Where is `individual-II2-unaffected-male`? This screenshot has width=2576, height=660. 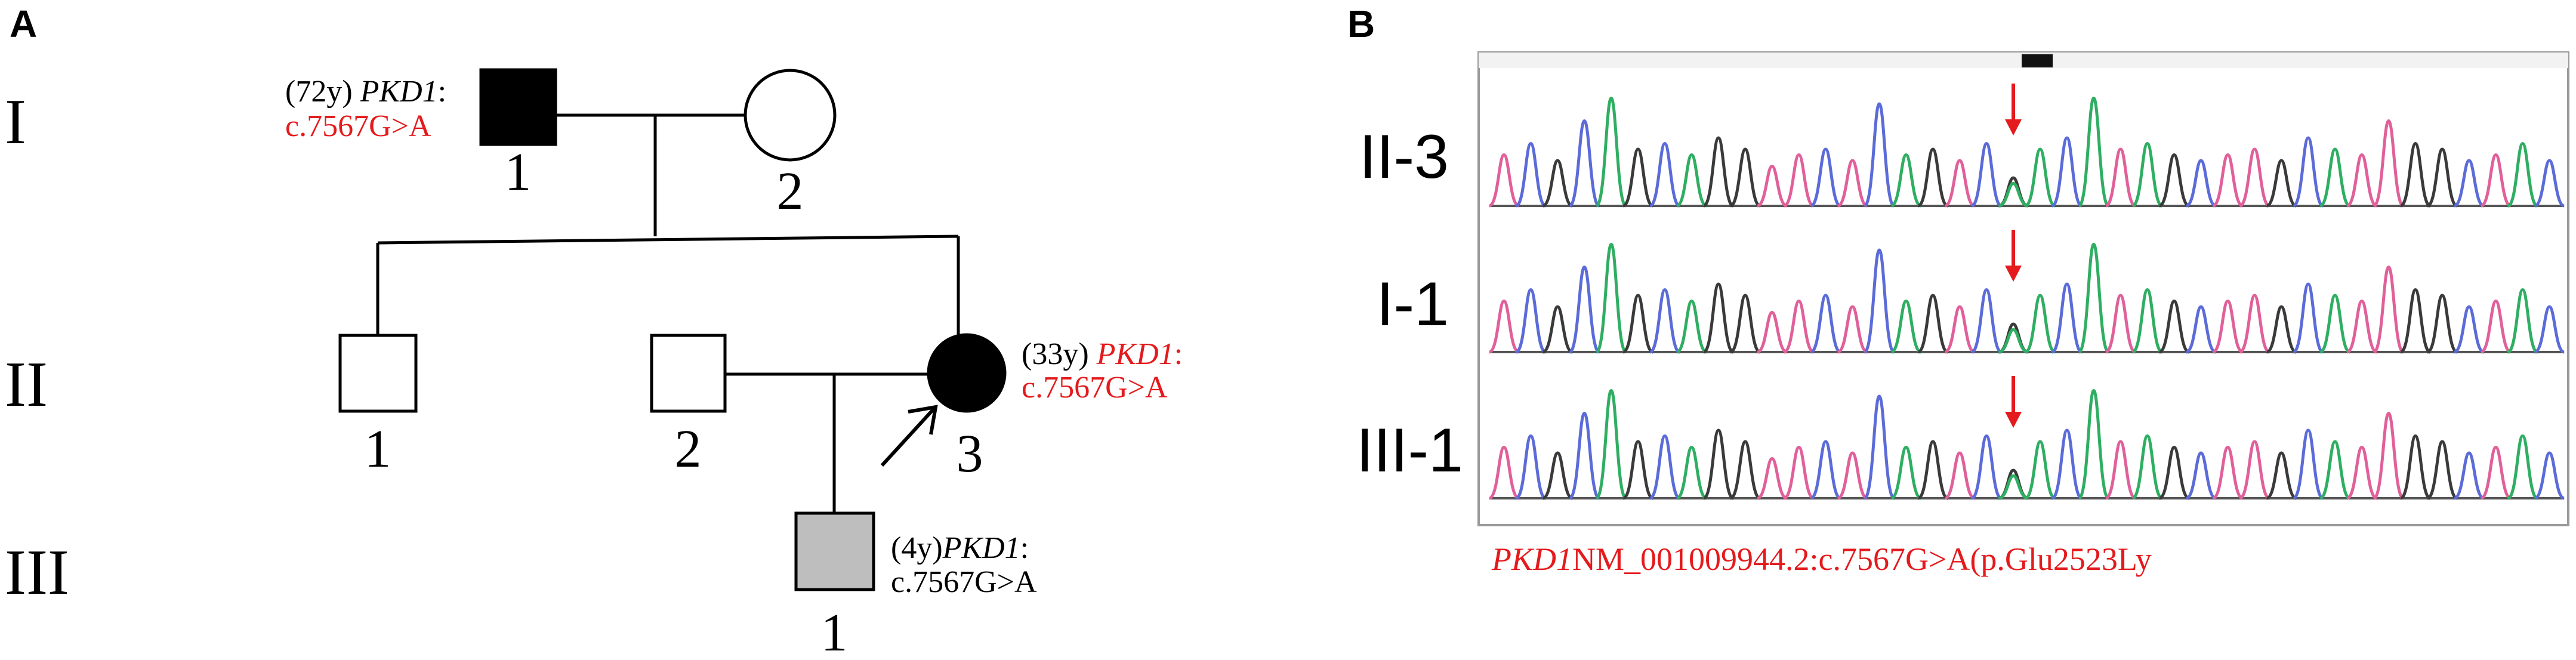 individual-II2-unaffected-male is located at coordinates (689, 373).